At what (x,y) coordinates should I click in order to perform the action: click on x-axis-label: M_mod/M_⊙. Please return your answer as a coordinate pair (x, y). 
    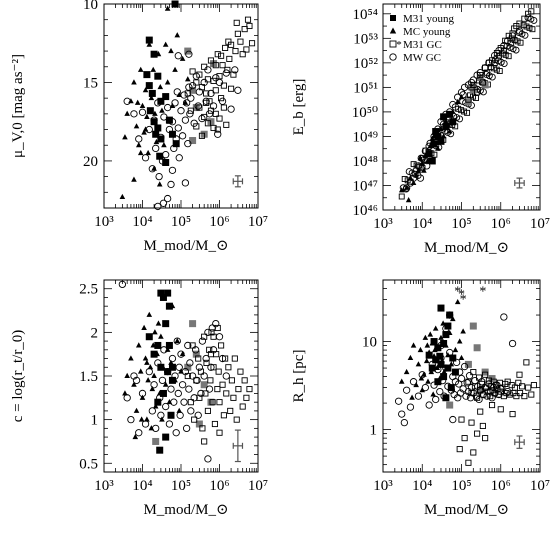
    Looking at the image, I should click on (466, 510).